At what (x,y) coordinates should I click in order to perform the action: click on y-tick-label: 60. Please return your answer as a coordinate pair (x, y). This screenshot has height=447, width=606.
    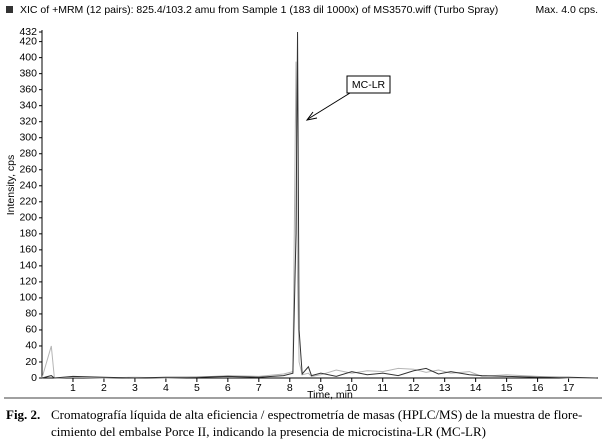
    Looking at the image, I should click on (31, 330).